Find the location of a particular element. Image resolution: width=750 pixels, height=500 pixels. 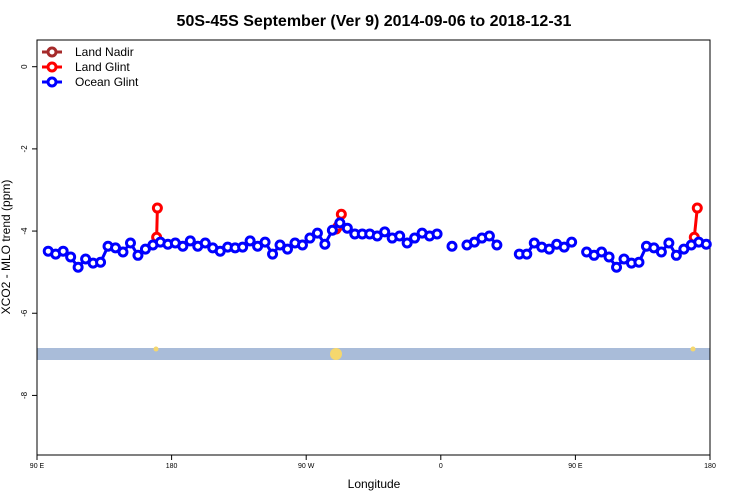

coverage-band is located at coordinates (373, 354).